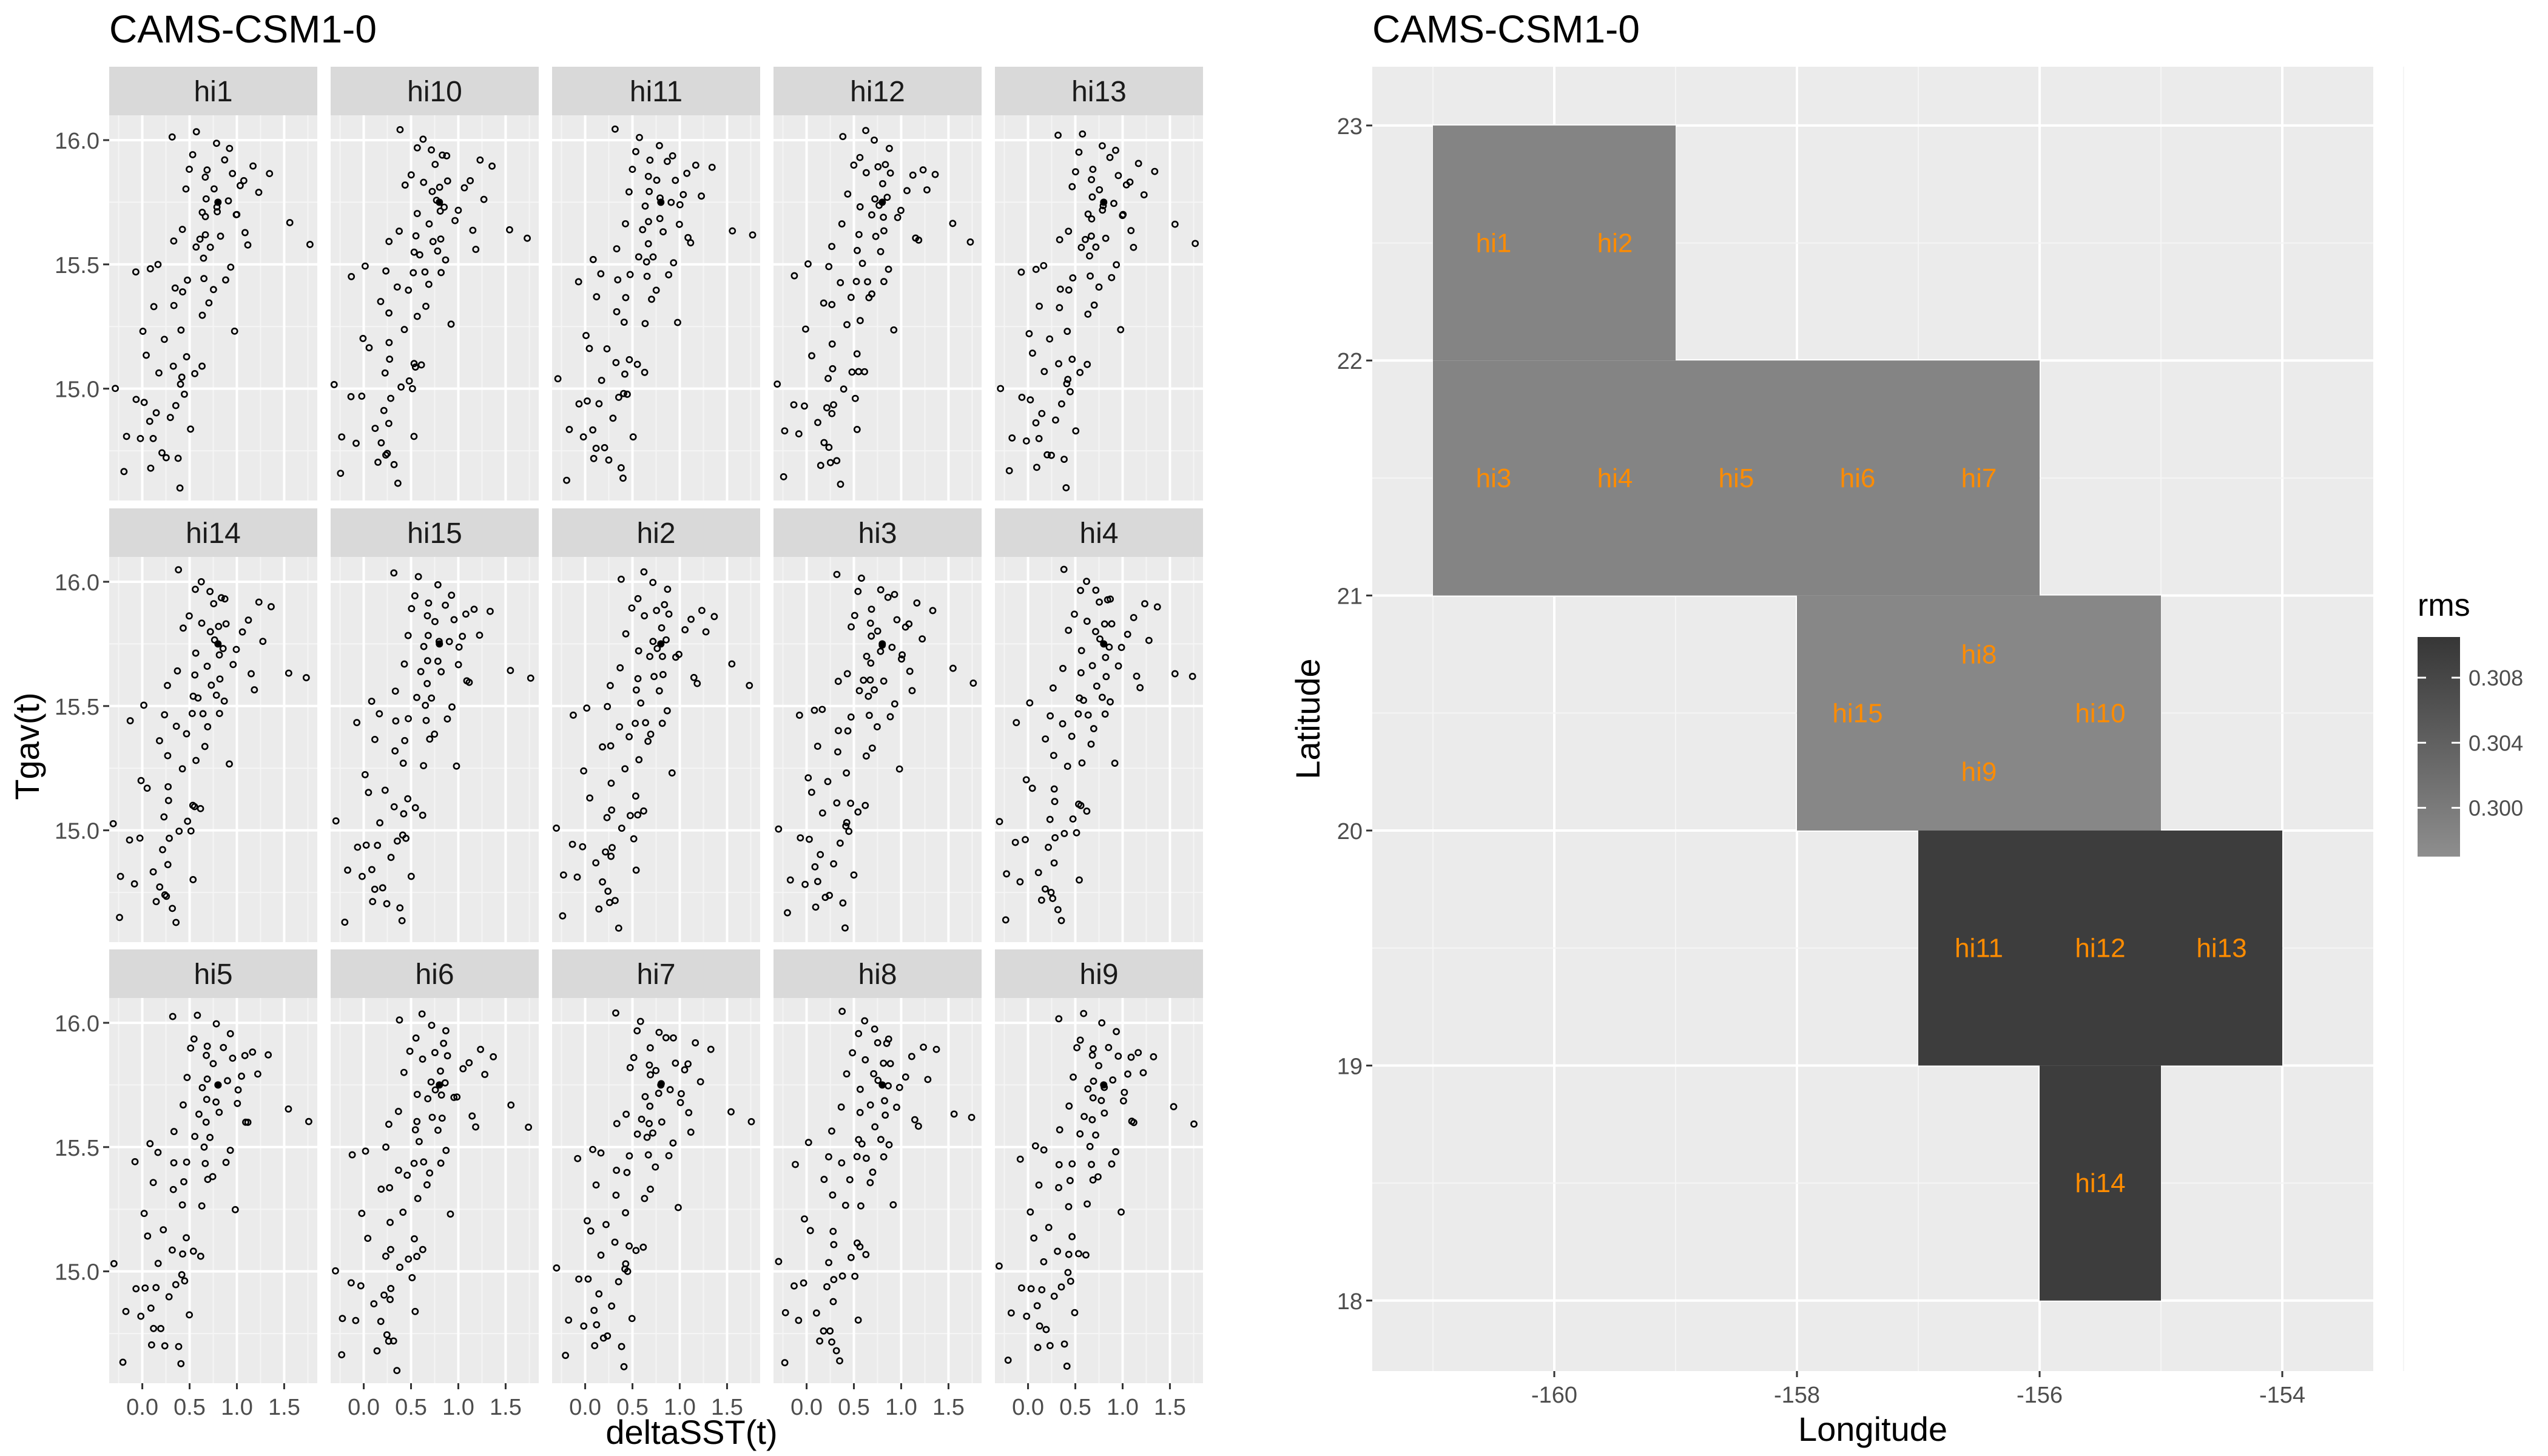 The image size is (2548, 1456). I want to click on data-point-mean, so click(661, 644).